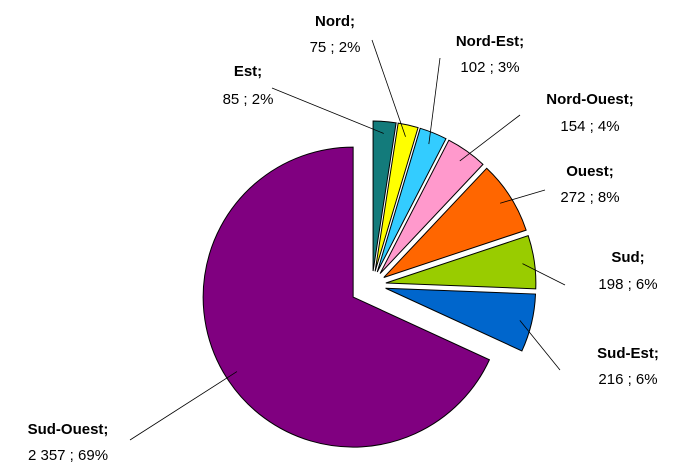 The height and width of the screenshot is (467, 673). Describe the element at coordinates (627, 284) in the screenshot. I see `slice-label: 198 ; 6%` at that location.